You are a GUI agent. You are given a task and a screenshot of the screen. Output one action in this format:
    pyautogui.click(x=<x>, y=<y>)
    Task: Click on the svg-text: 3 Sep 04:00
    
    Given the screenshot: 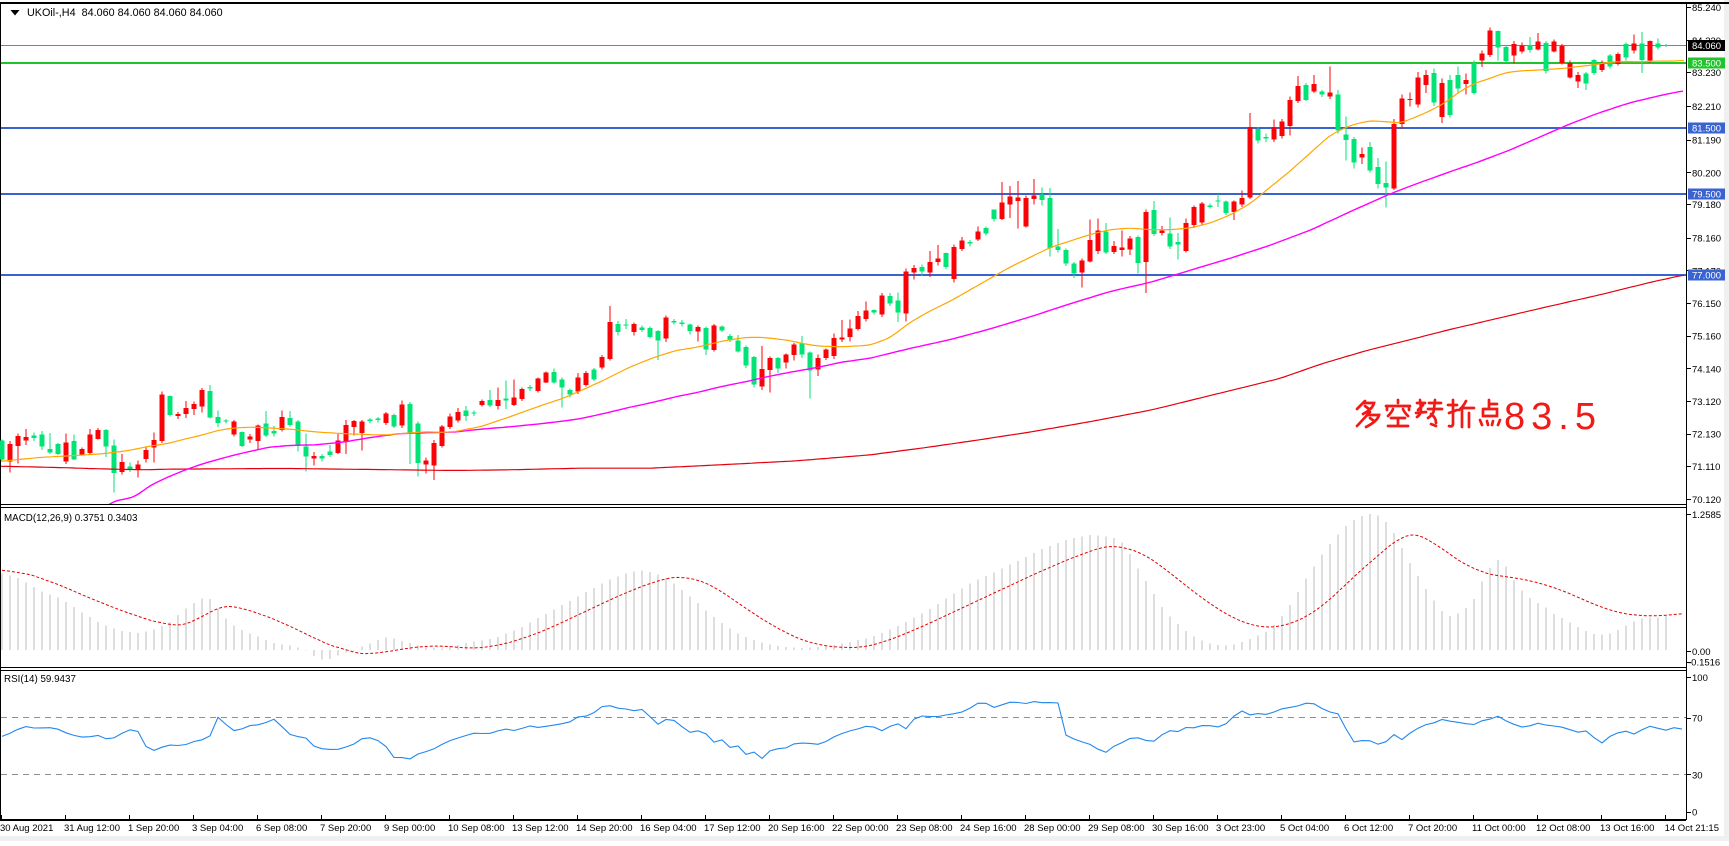 What is the action you would take?
    pyautogui.click(x=217, y=828)
    